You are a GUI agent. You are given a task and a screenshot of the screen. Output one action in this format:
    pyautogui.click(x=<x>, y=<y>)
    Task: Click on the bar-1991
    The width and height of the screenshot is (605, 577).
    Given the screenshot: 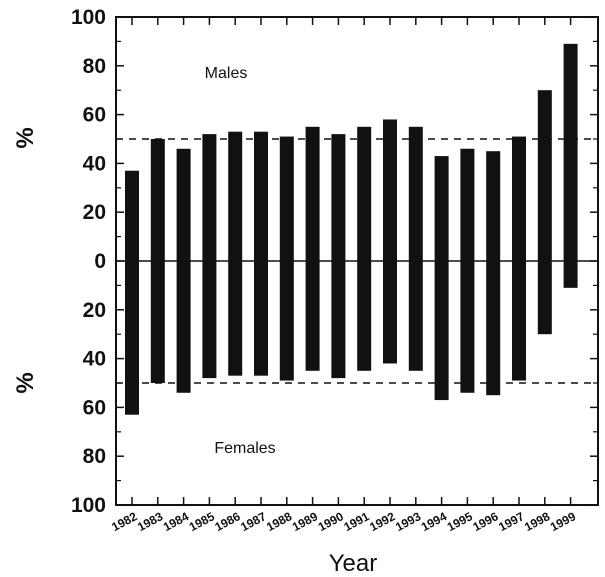 What is the action you would take?
    pyautogui.click(x=364, y=248)
    